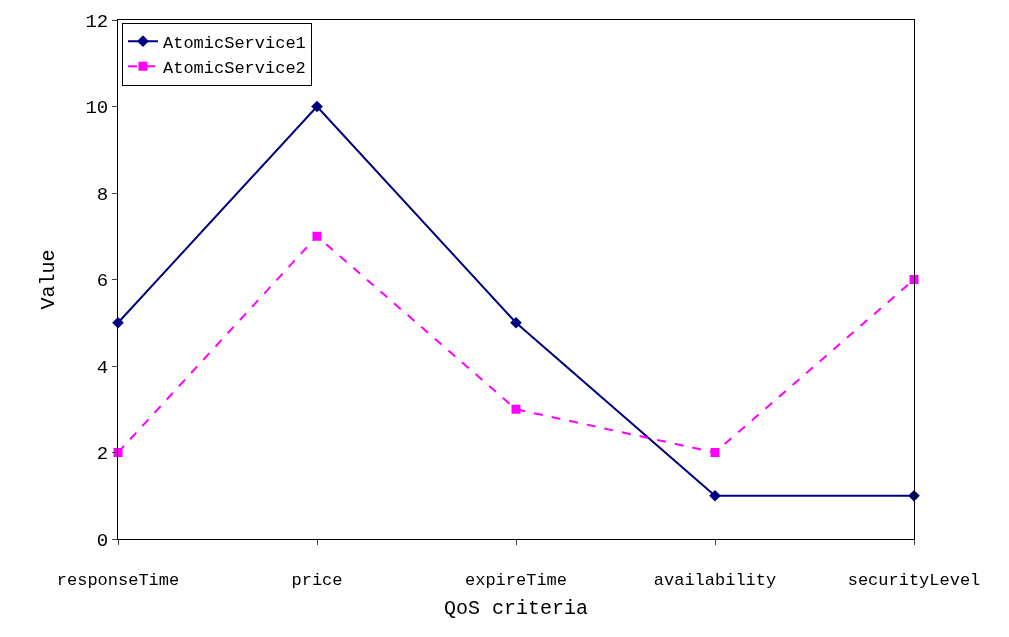 The image size is (1009, 637). I want to click on x-tick-label: expireTime, so click(516, 581).